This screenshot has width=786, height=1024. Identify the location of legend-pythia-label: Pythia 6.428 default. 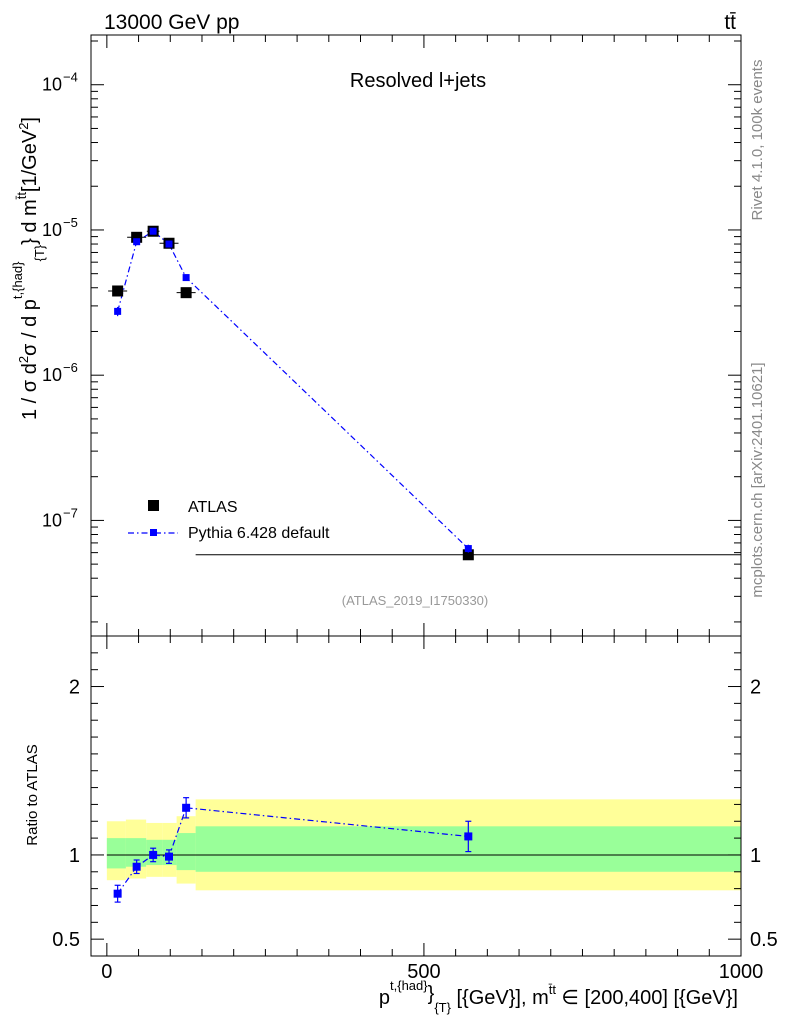
(259, 533).